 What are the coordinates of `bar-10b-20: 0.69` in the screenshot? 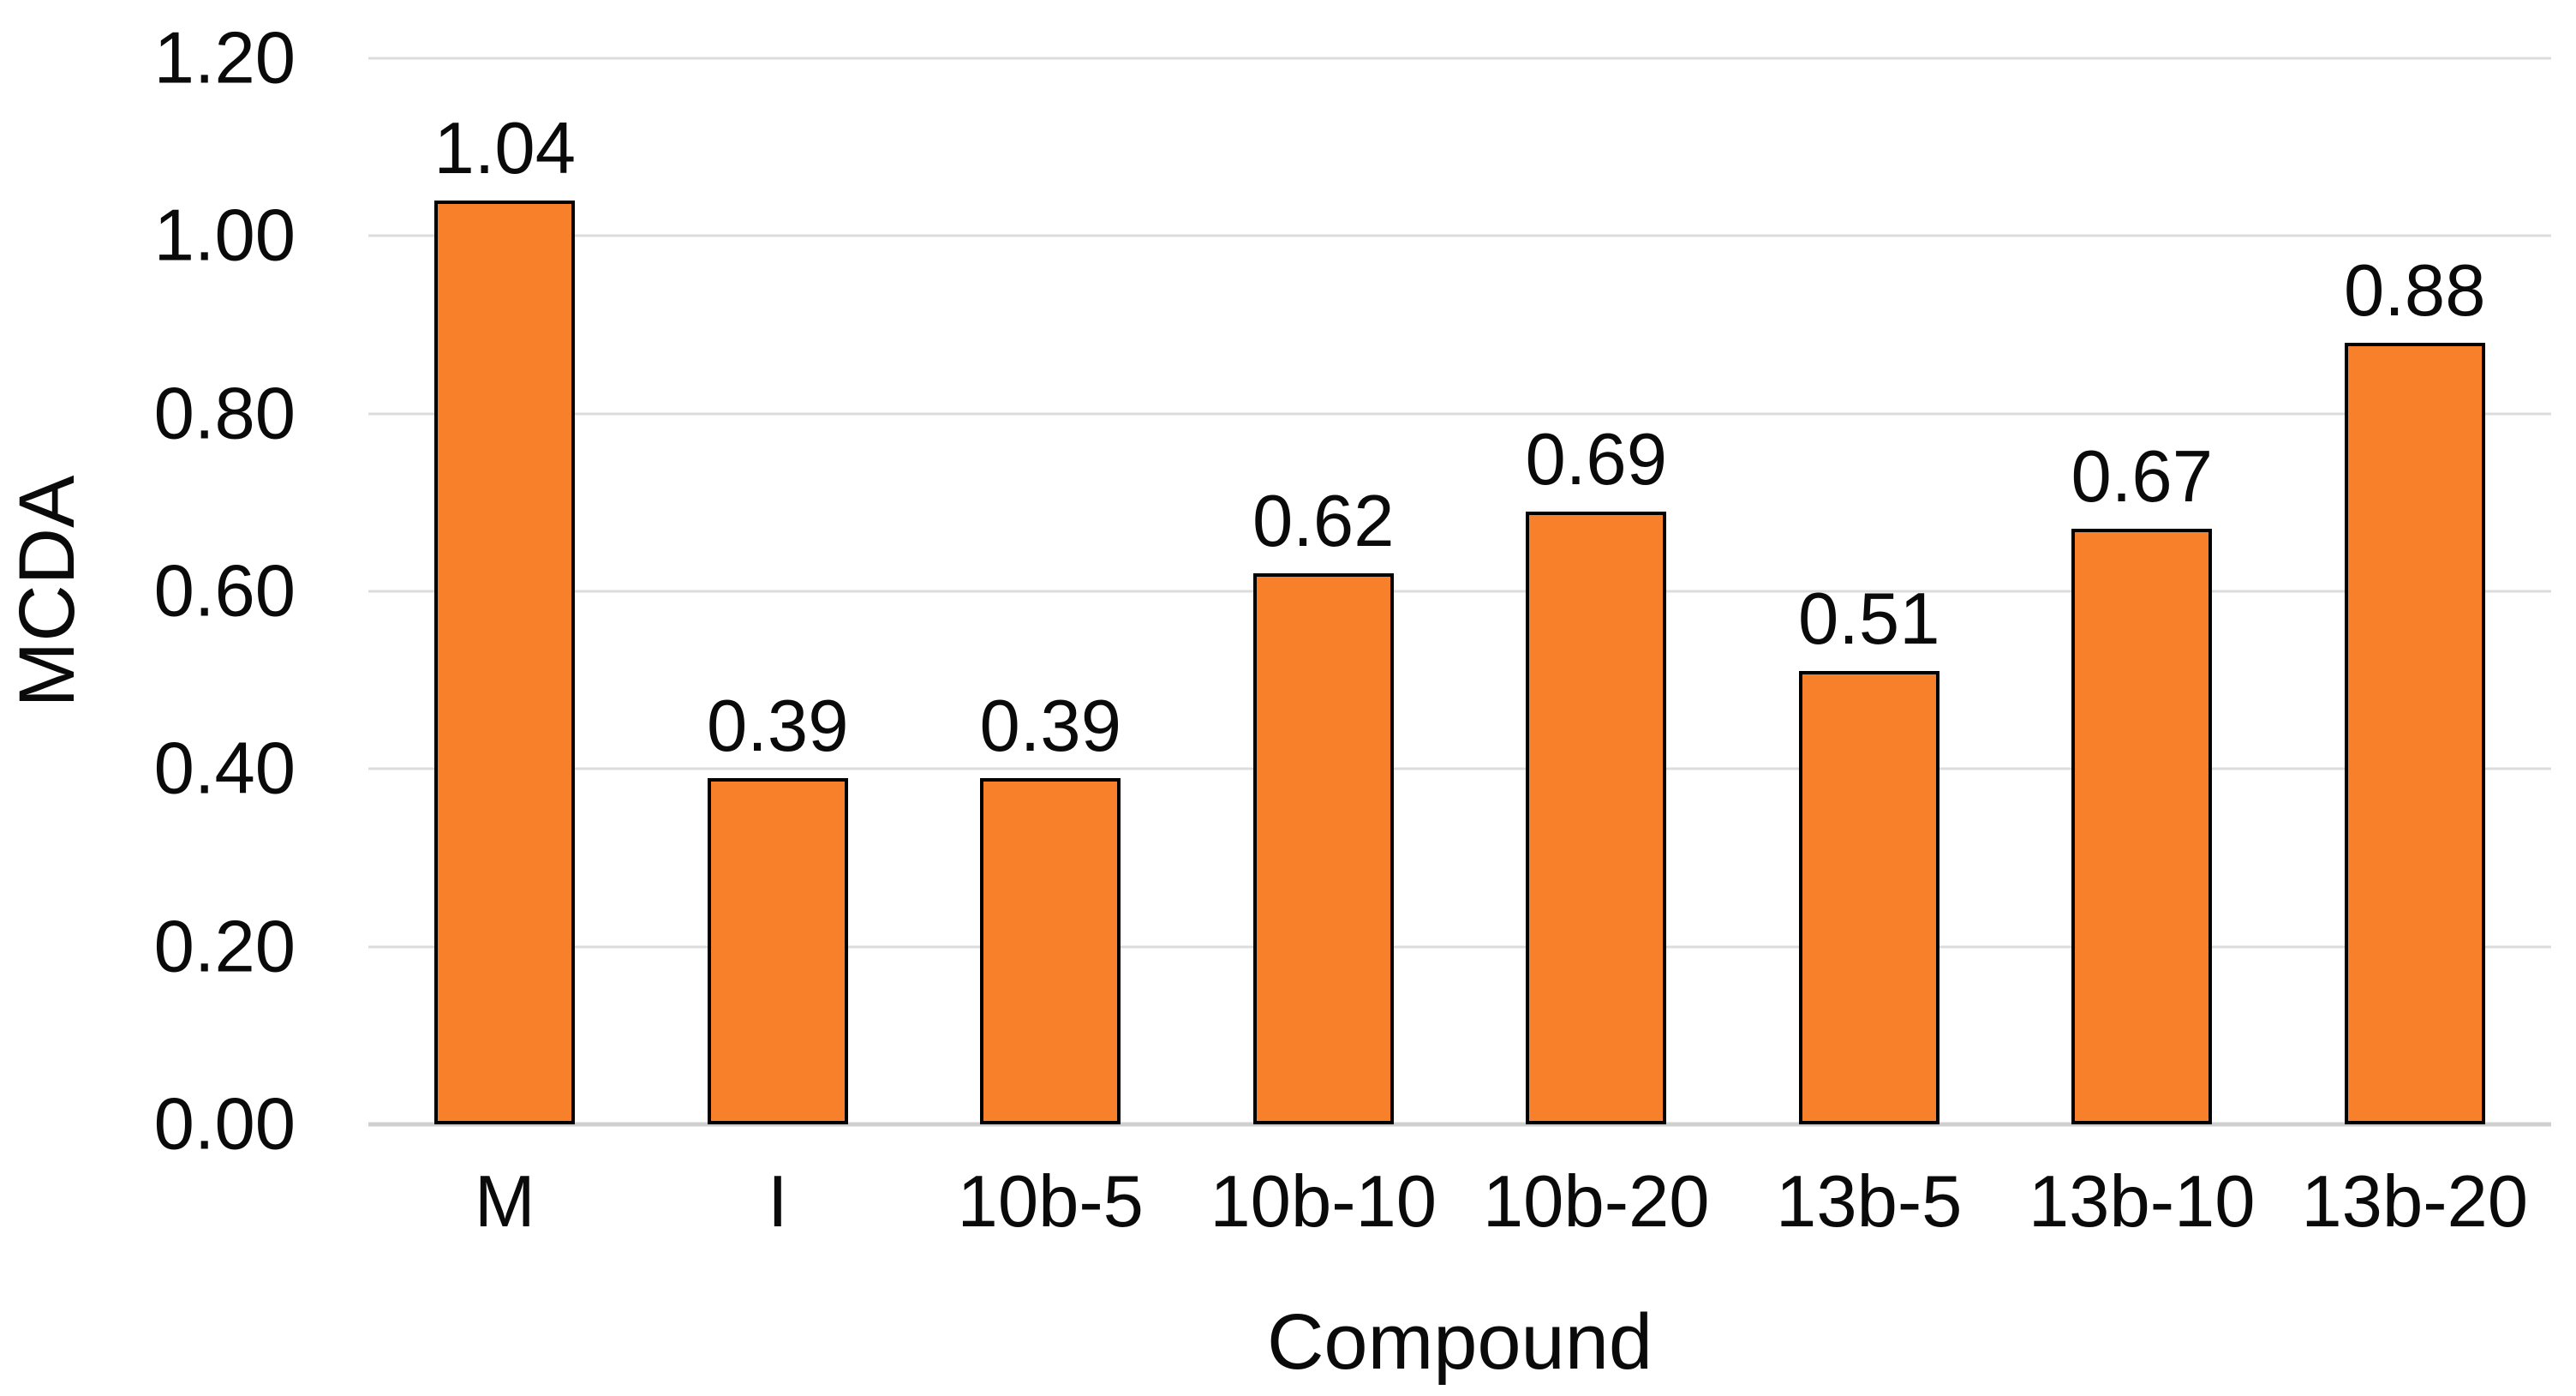 It's located at (1597, 773).